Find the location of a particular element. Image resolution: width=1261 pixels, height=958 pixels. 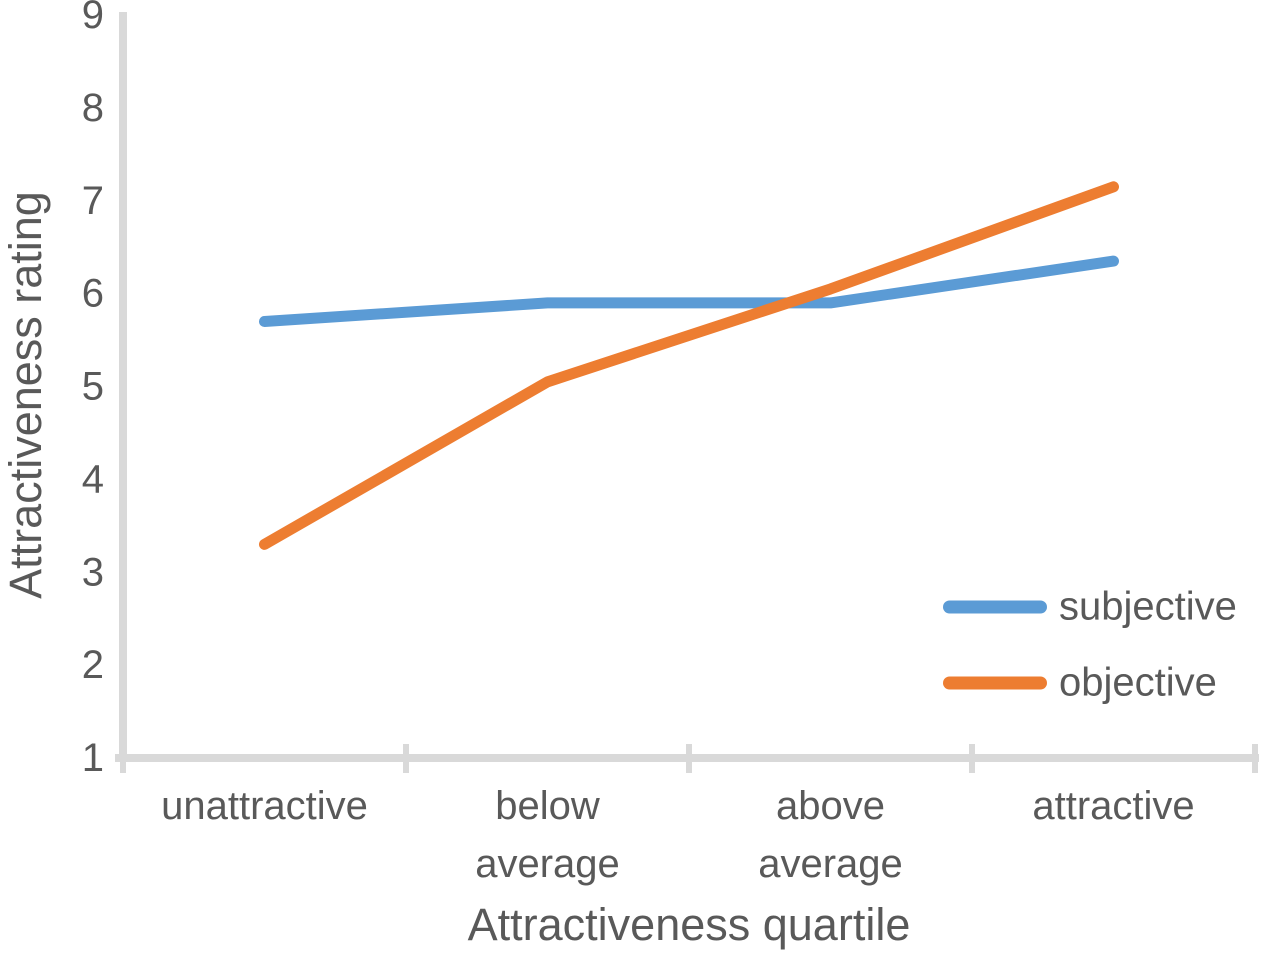

legend-item-objective: objective is located at coordinates (1080, 683).